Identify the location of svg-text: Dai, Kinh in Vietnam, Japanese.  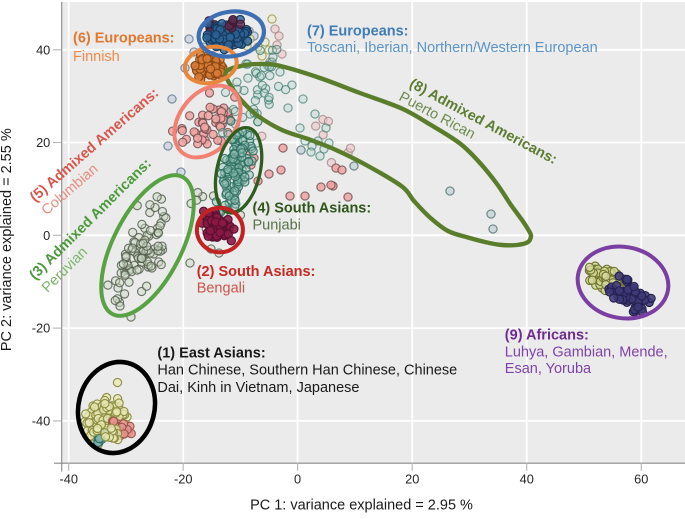
(258, 388).